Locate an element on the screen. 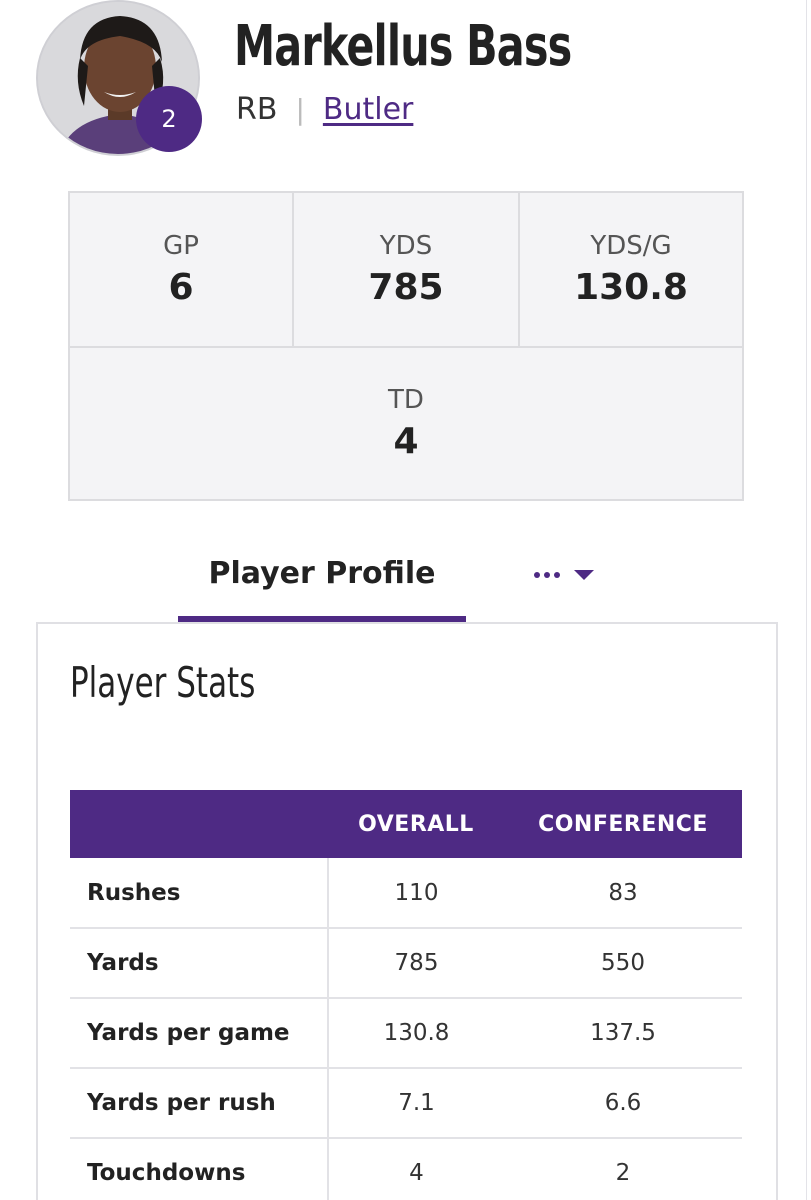 This screenshot has width=811, height=1200. overall-value: 4 is located at coordinates (416, 1169).